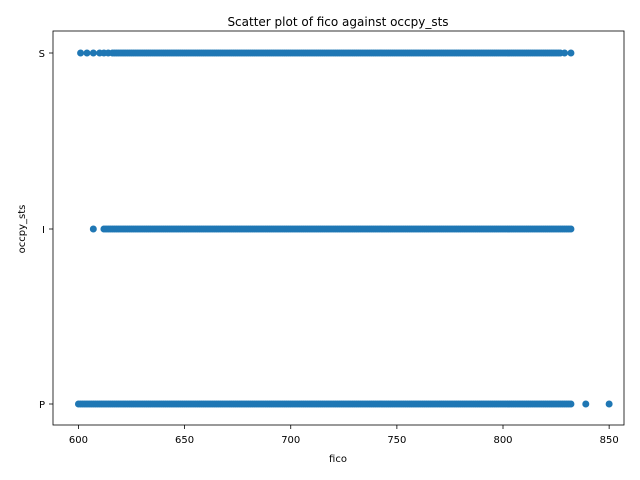  I want to click on x-tick-label: 700, so click(290, 440).